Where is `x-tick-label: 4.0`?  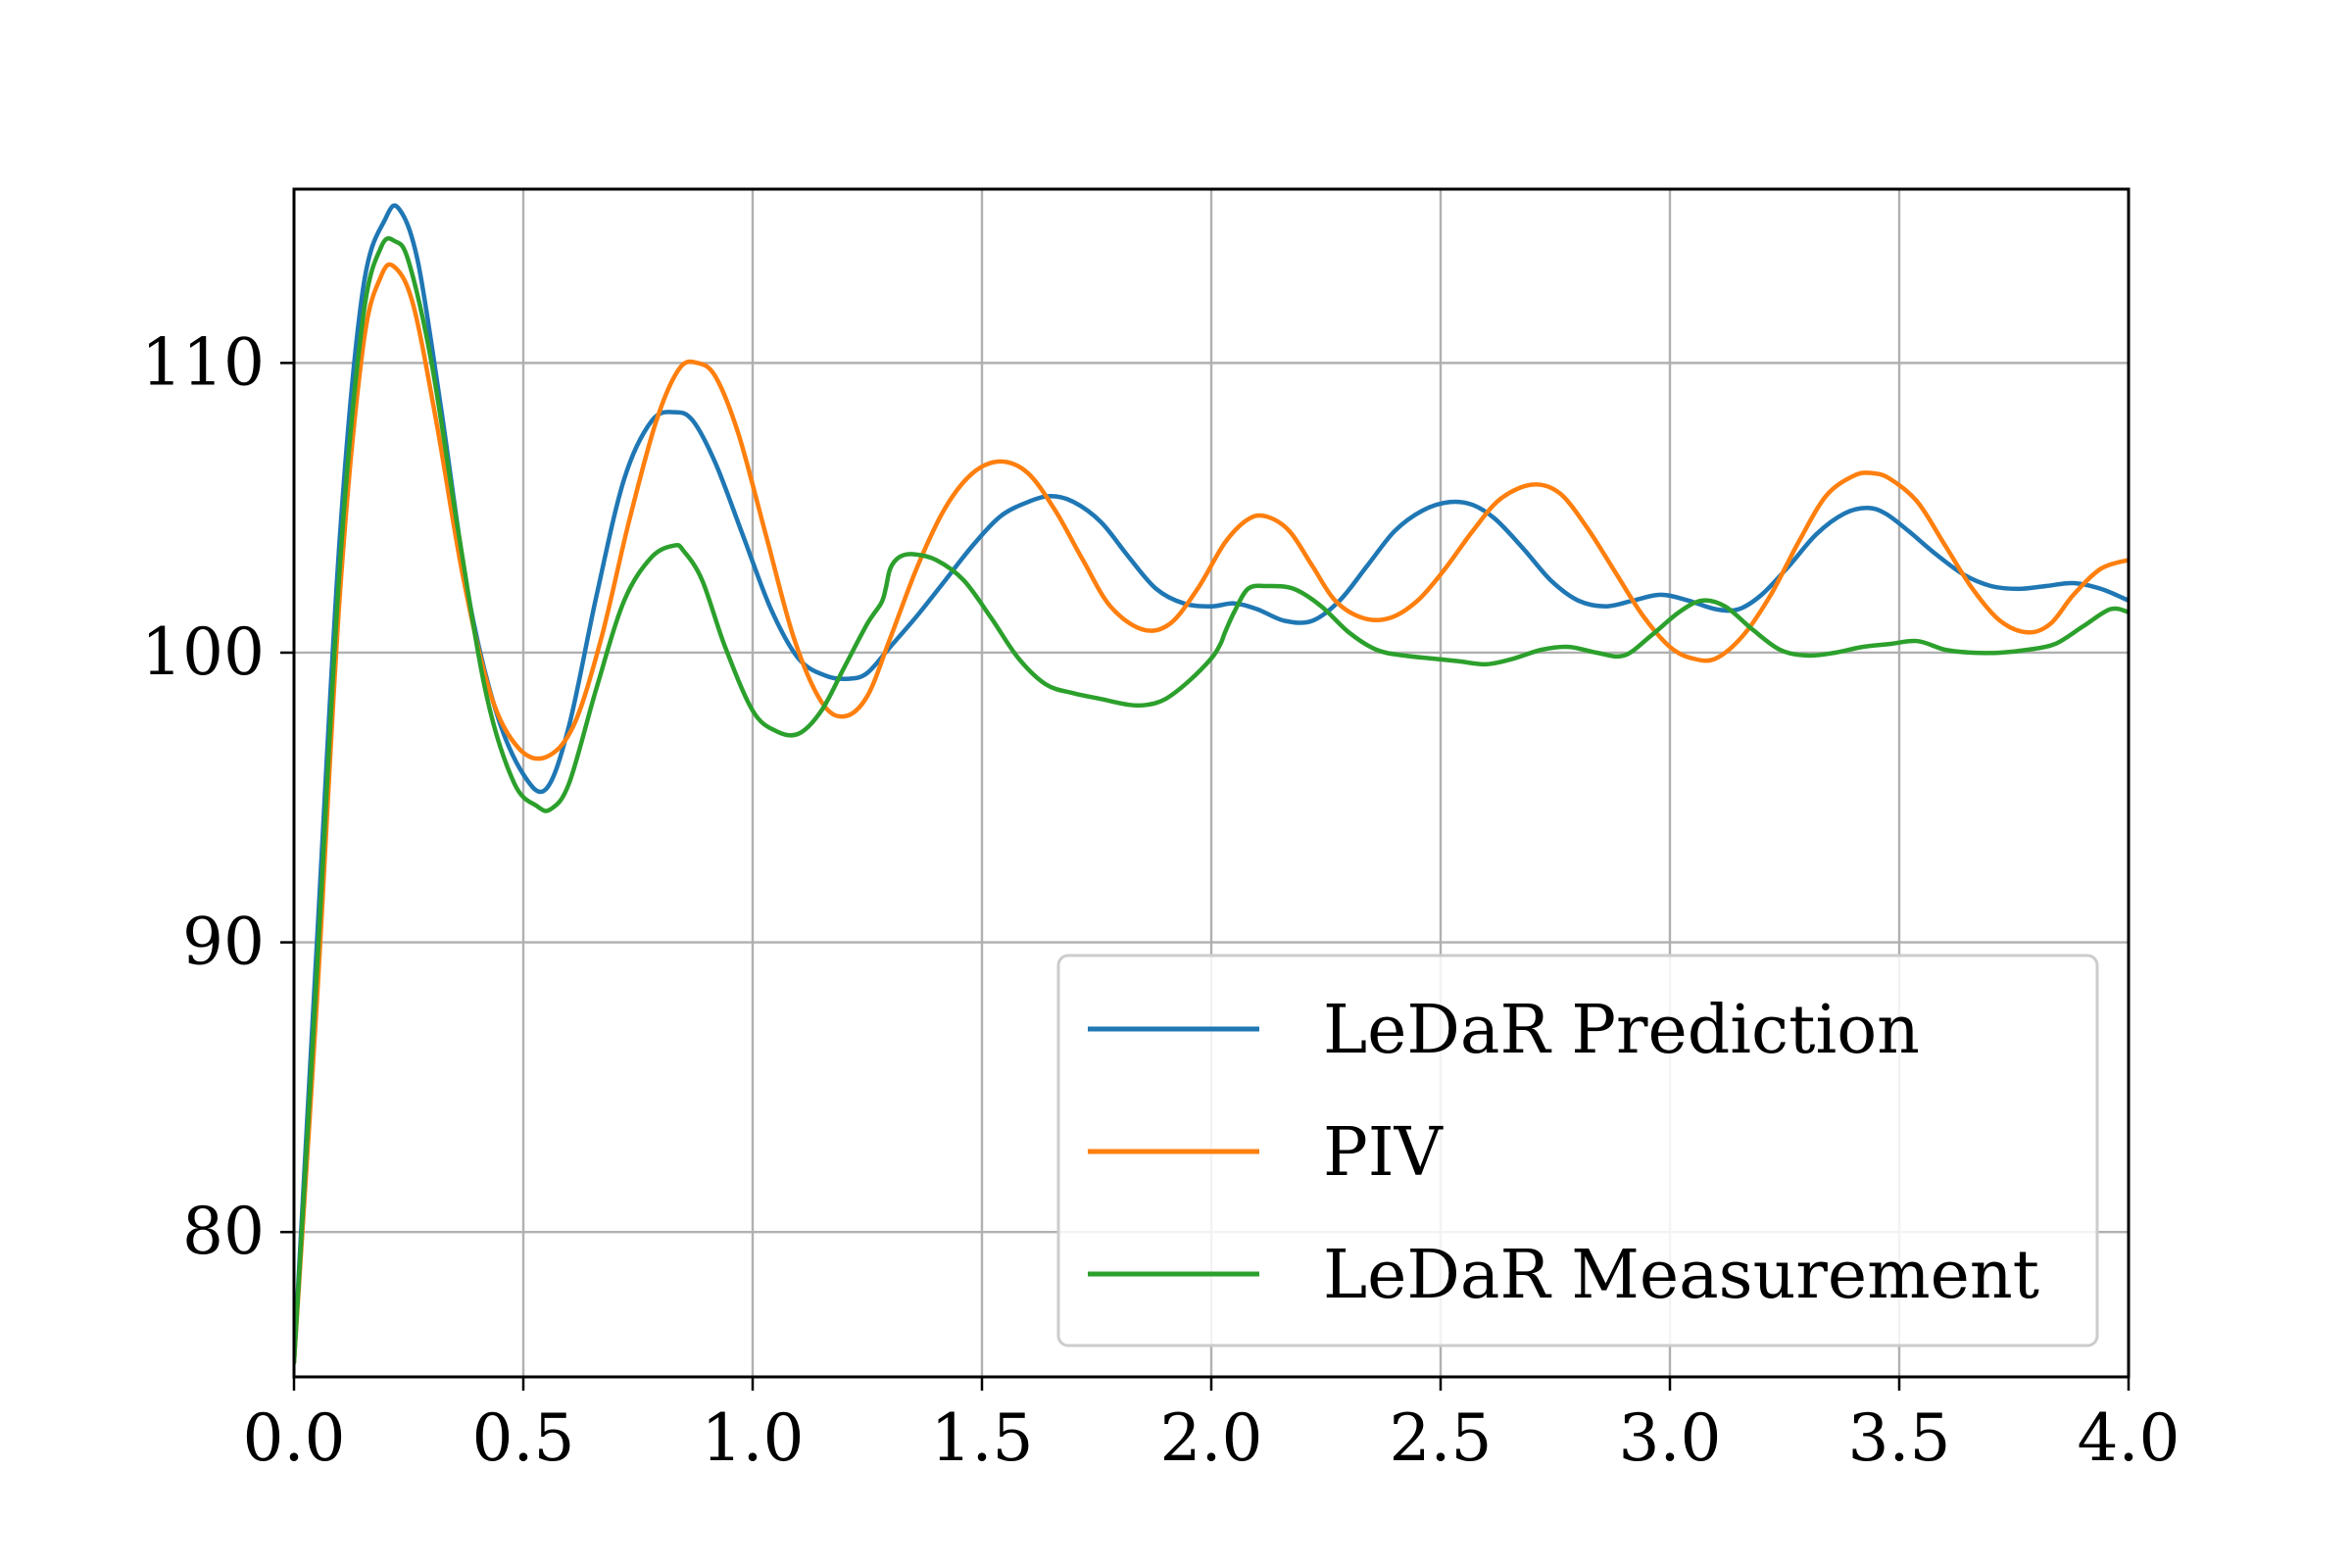 x-tick-label: 4.0 is located at coordinates (2129, 1438).